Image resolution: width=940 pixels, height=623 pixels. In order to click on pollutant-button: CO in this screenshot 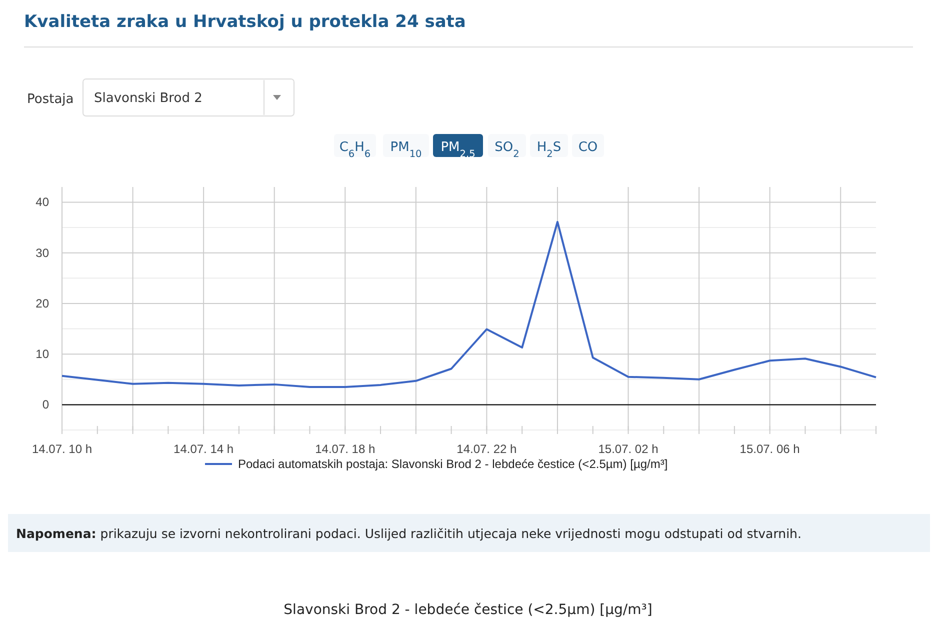, I will do `click(588, 145)`.